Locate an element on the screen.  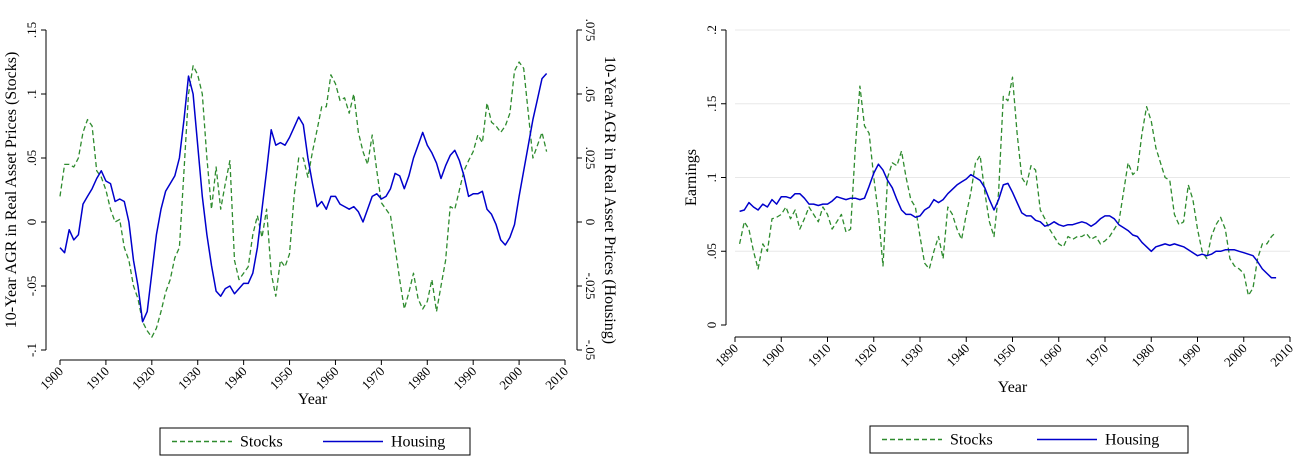
y2-tick-label: .075 is located at coordinates (590, 30).